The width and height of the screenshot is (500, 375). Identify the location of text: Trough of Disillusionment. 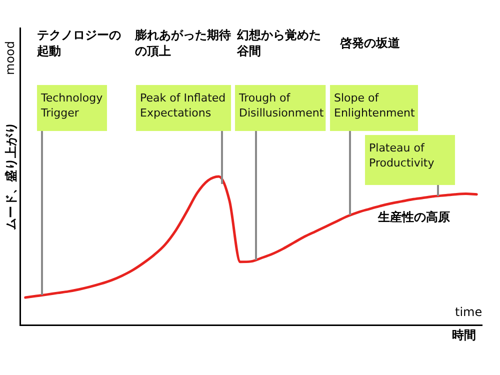
(281, 105).